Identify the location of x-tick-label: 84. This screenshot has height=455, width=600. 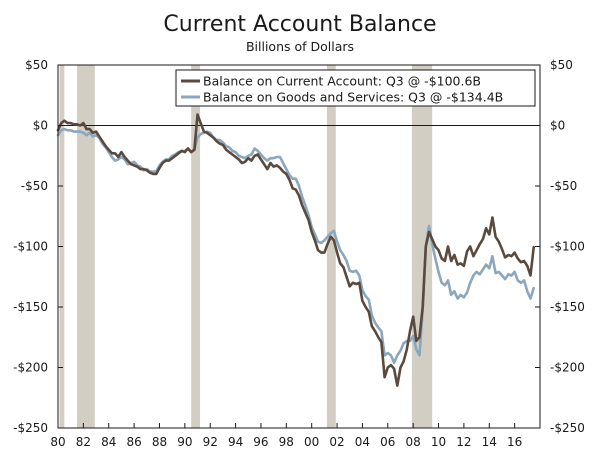
(108, 442).